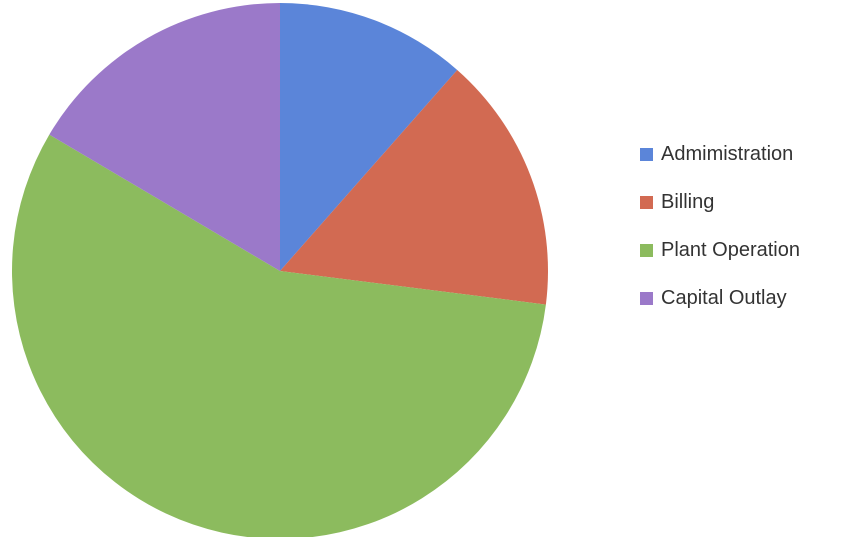 This screenshot has height=537, width=841. Describe the element at coordinates (740, 202) in the screenshot. I see `legend-item-billing: Billing` at that location.